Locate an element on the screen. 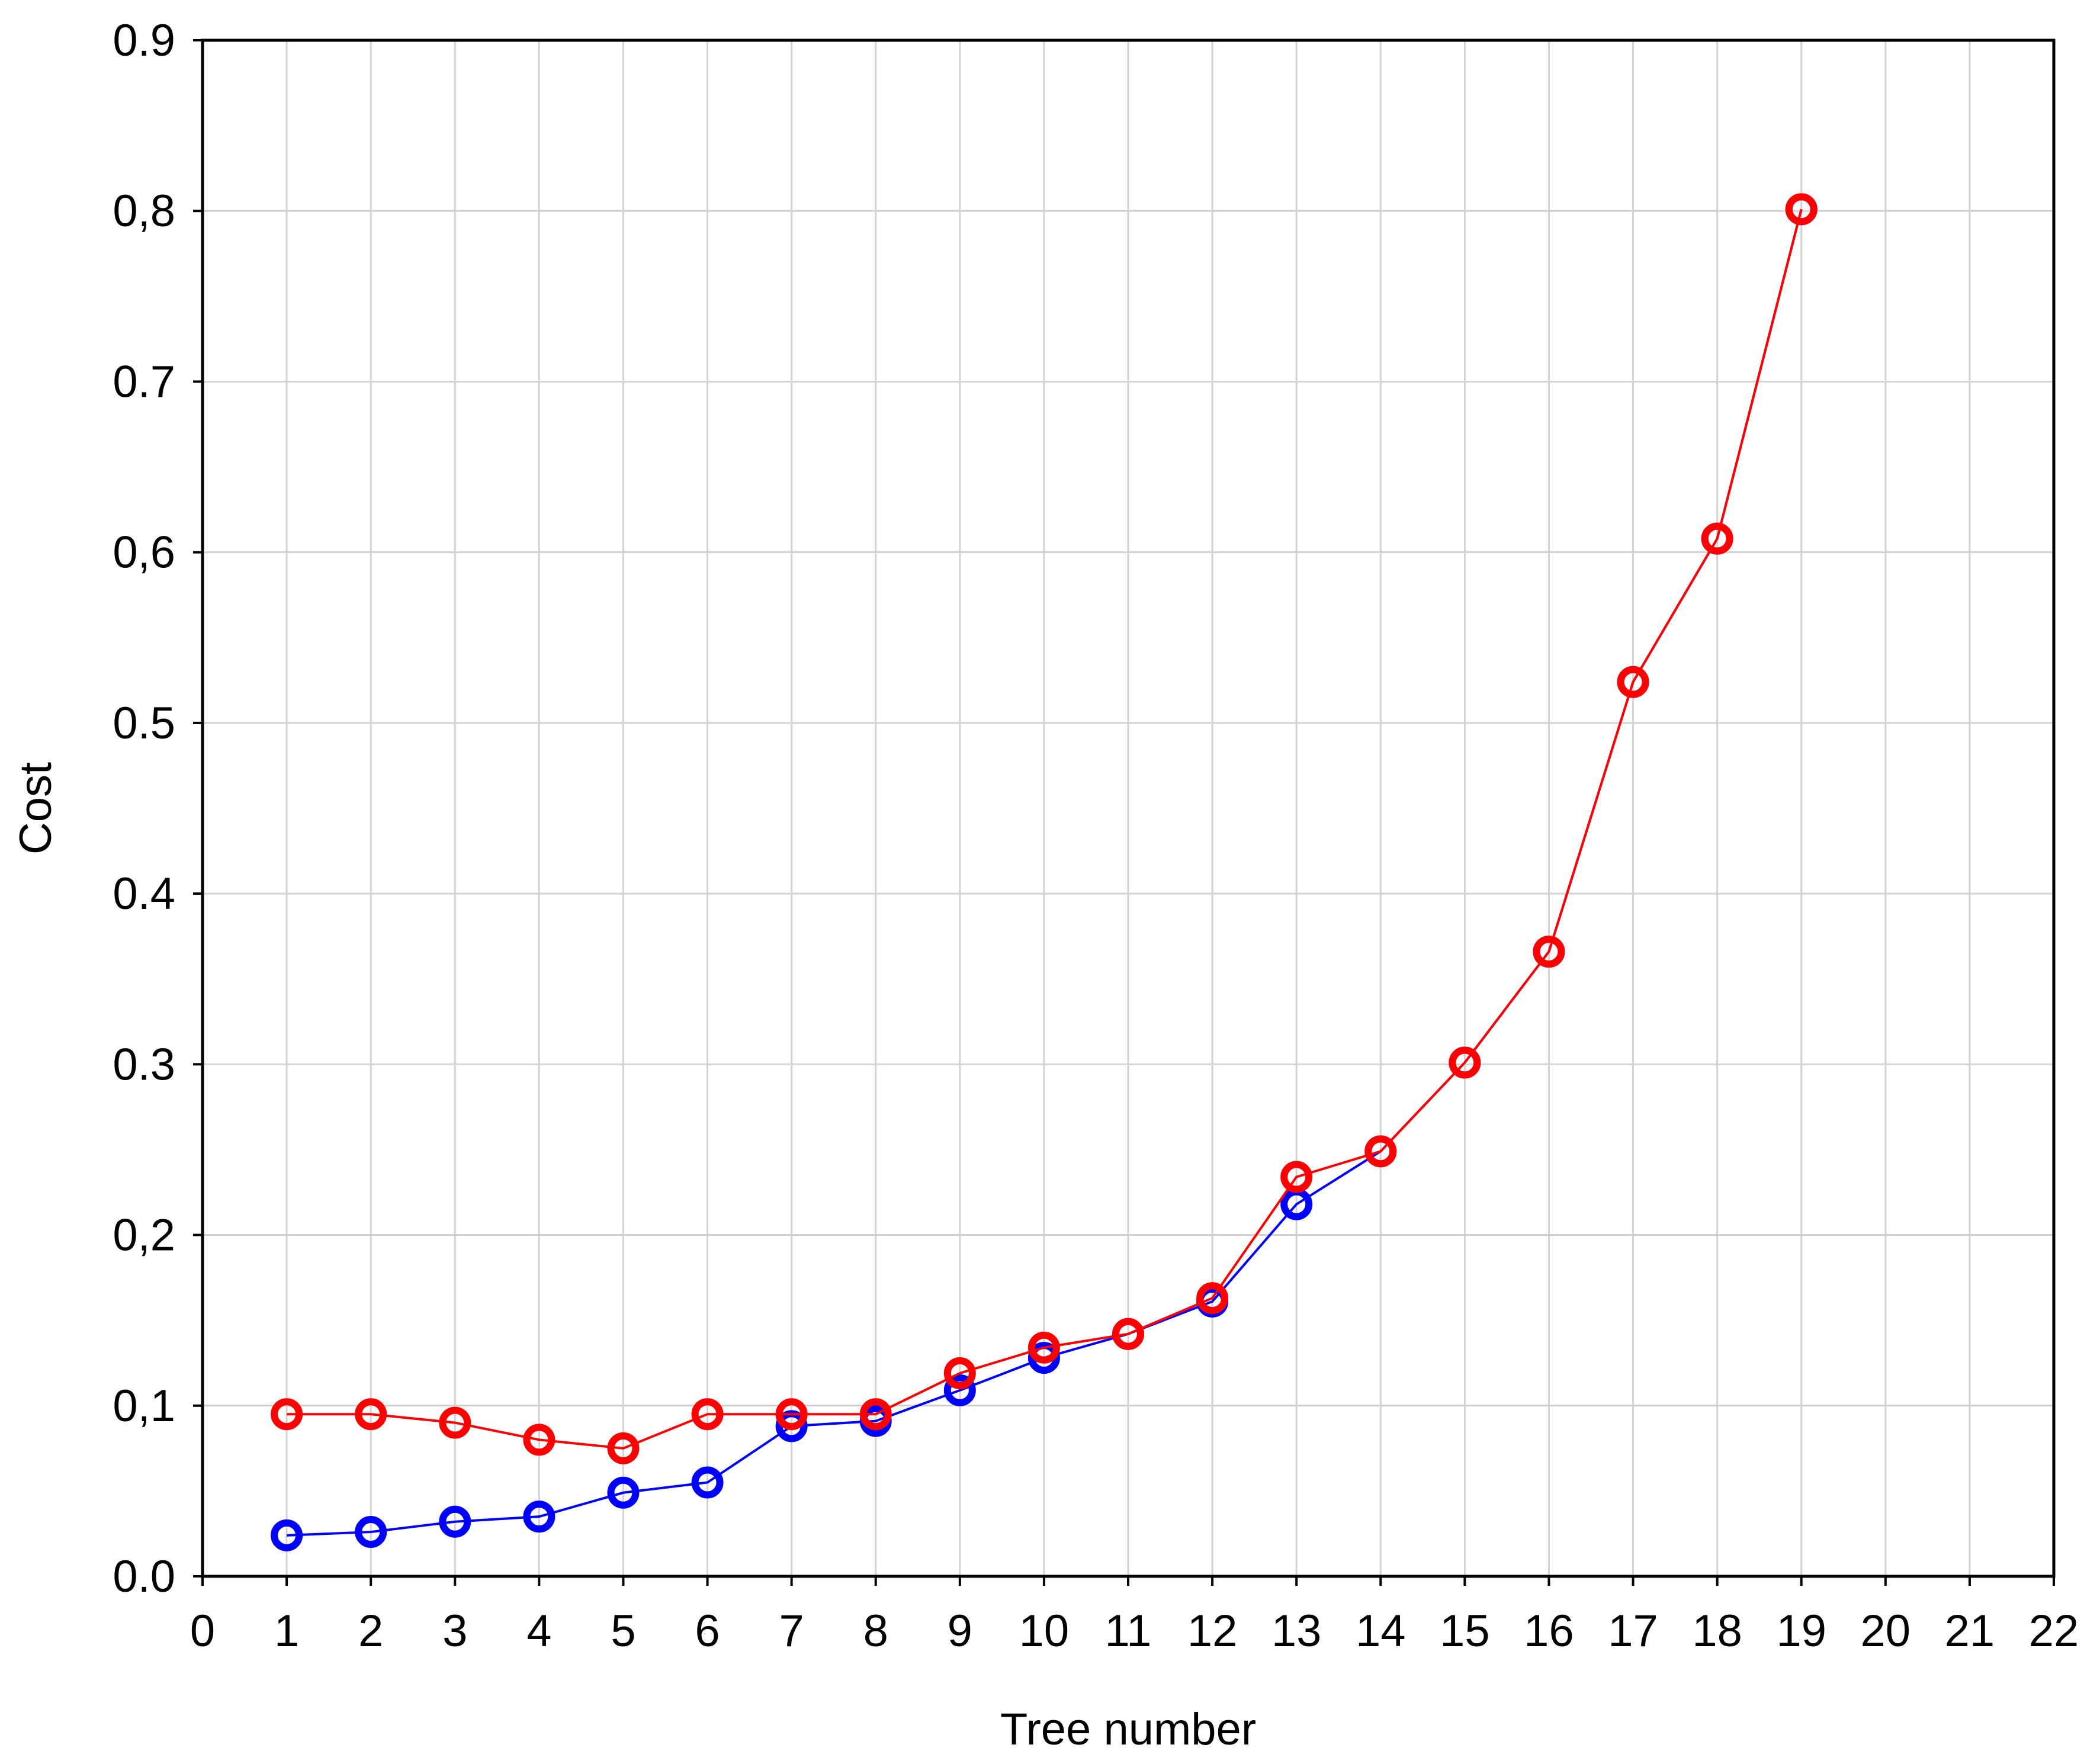  x-tick-label: 1 is located at coordinates (286, 1631).